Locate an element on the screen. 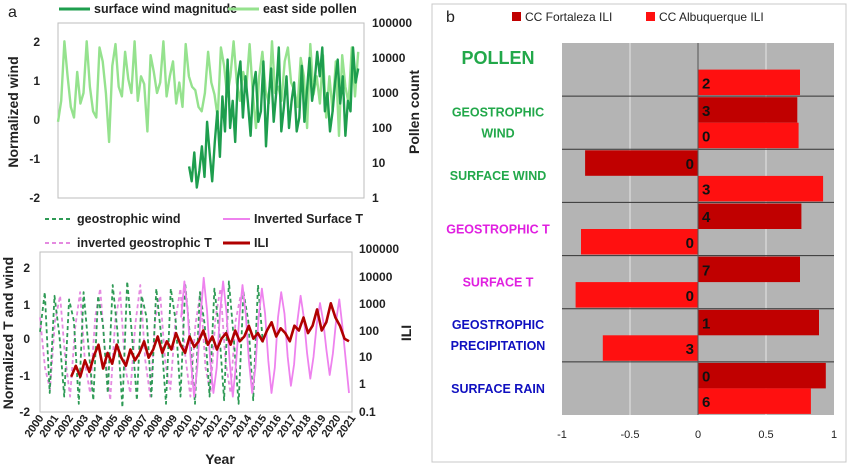  x-tick-label: 0.5 is located at coordinates (765, 435).